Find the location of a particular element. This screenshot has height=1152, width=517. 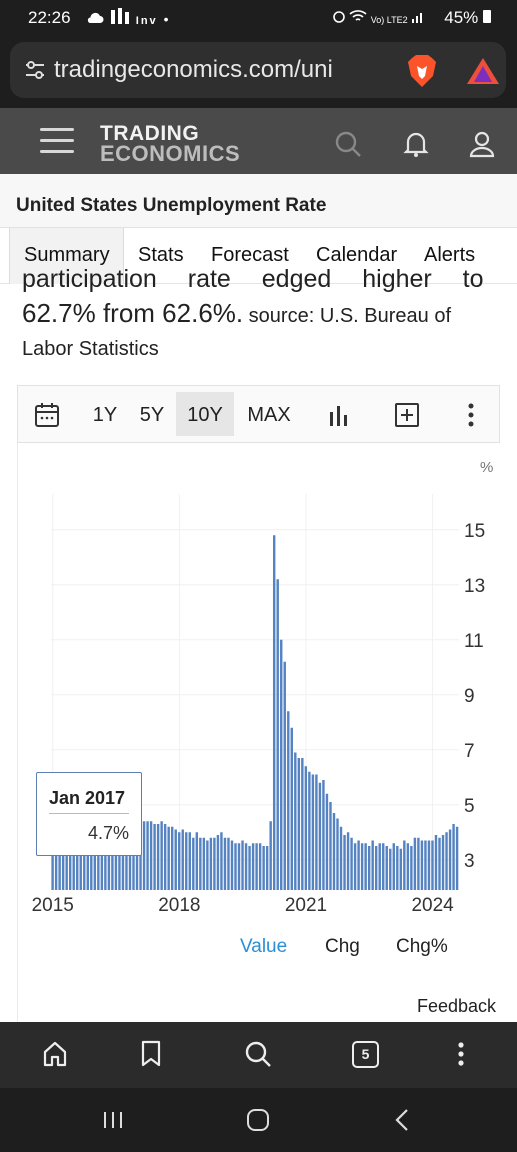

signal-icon is located at coordinates (417, 18).